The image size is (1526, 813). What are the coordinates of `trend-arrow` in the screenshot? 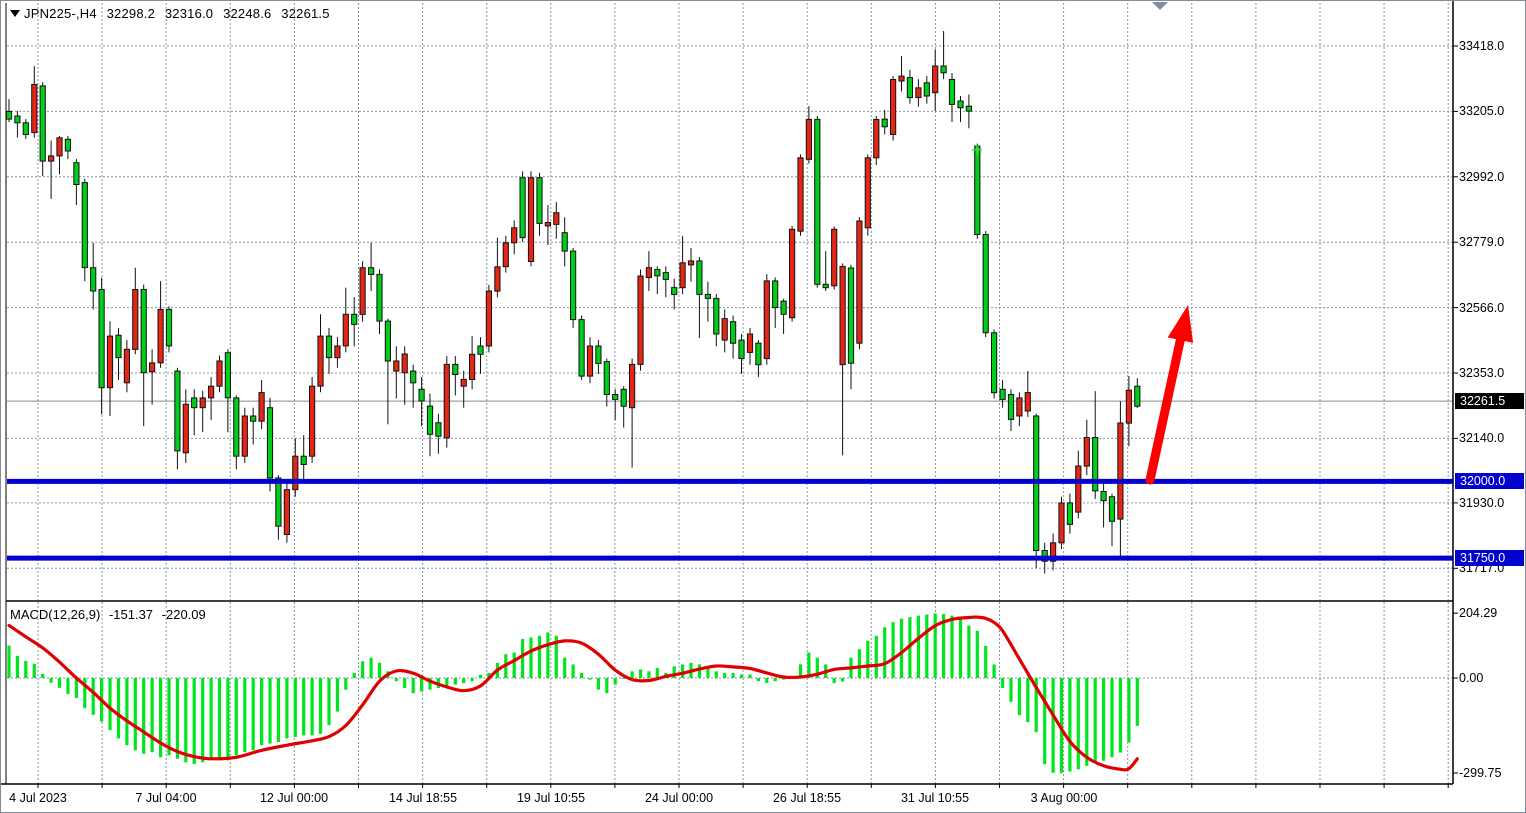 It's located at (1166, 407).